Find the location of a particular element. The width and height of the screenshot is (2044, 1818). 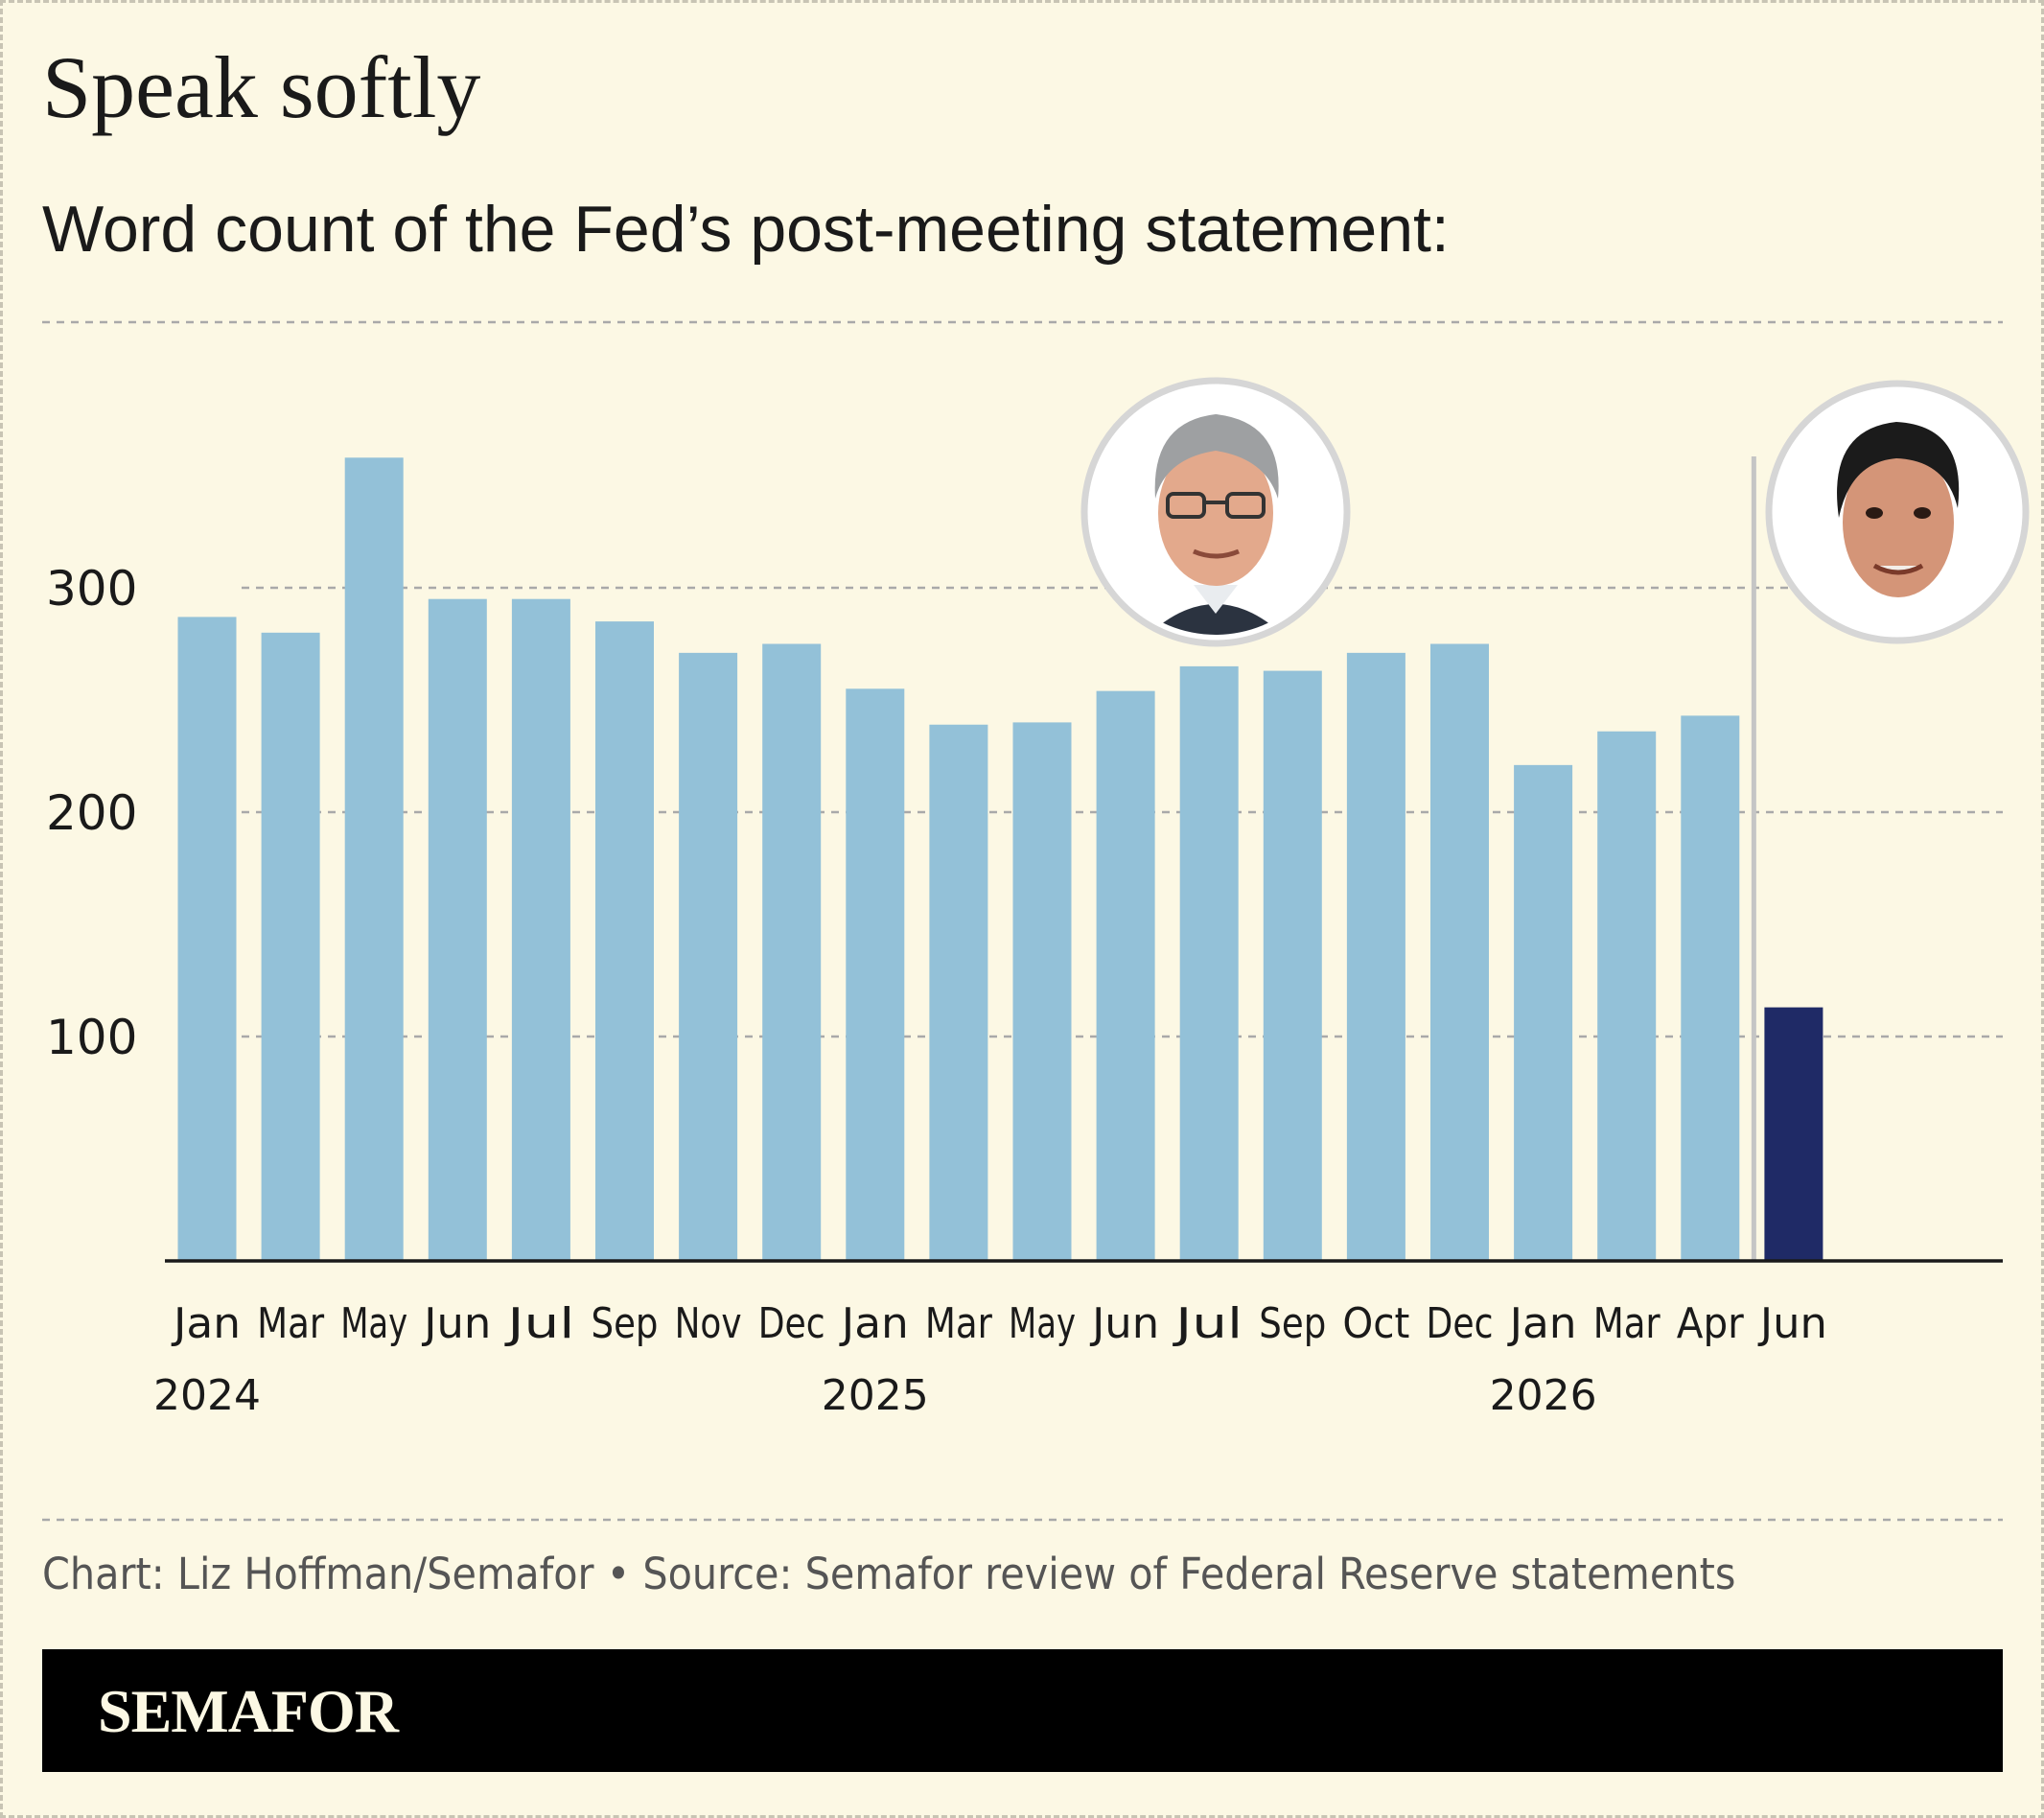

y-tick-label: 200 is located at coordinates (92, 813).